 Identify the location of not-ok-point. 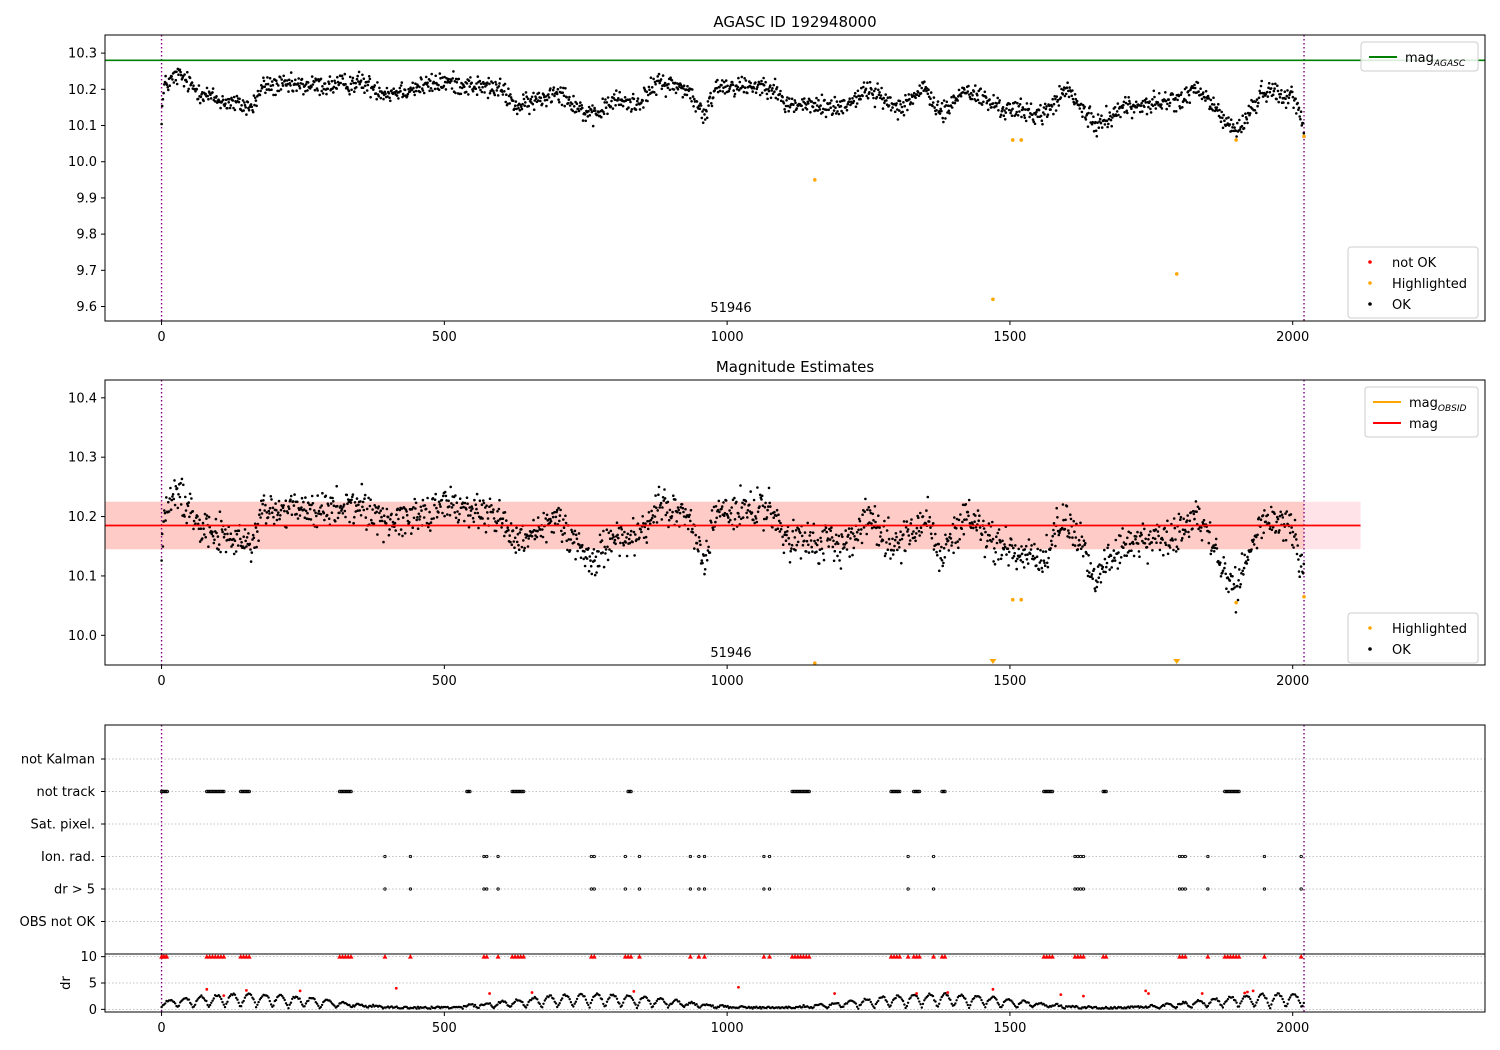
(1146, 991).